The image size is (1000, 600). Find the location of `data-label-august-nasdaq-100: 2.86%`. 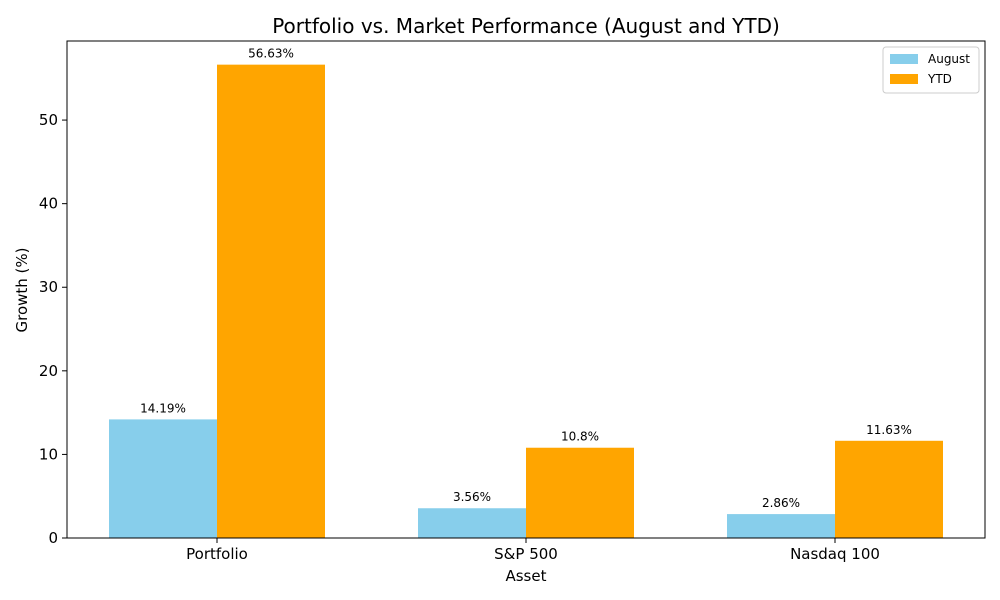

data-label-august-nasdaq-100: 2.86% is located at coordinates (781, 503).